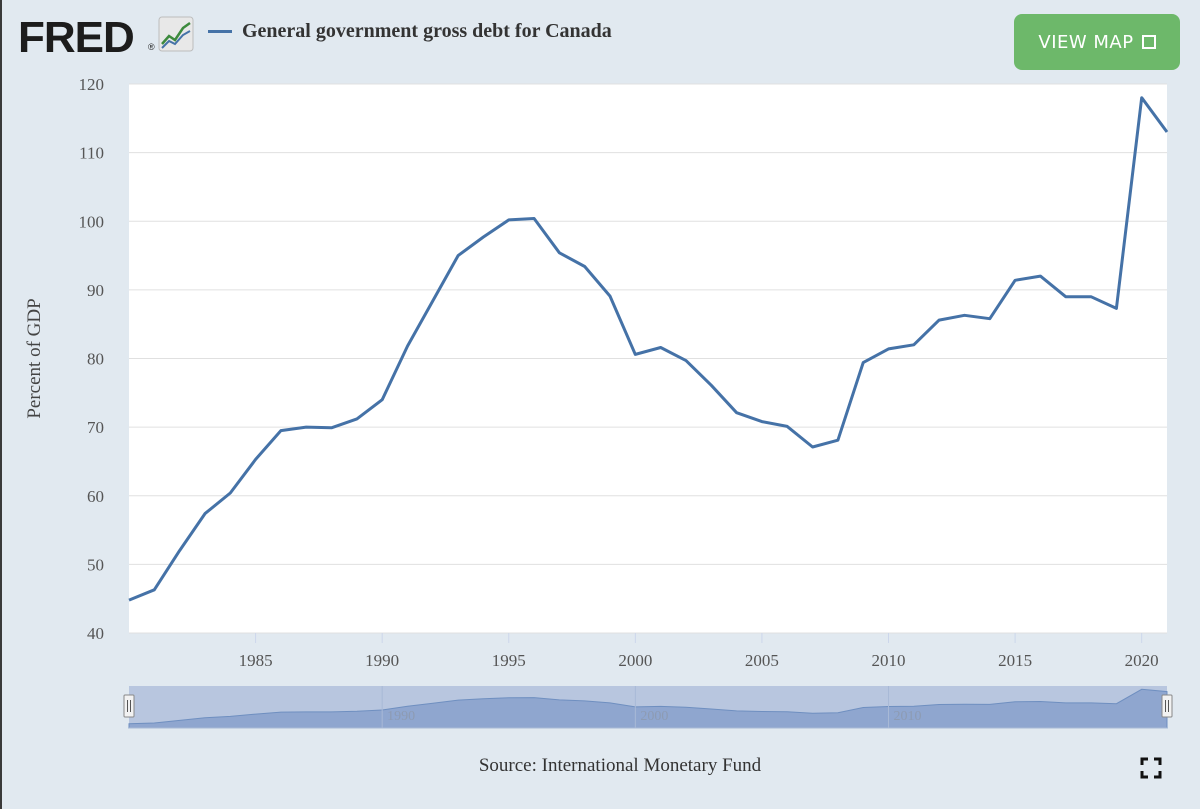  I want to click on y-axis-ticks: 40 50 60 70 80 90 100 110 120, so click(92, 359).